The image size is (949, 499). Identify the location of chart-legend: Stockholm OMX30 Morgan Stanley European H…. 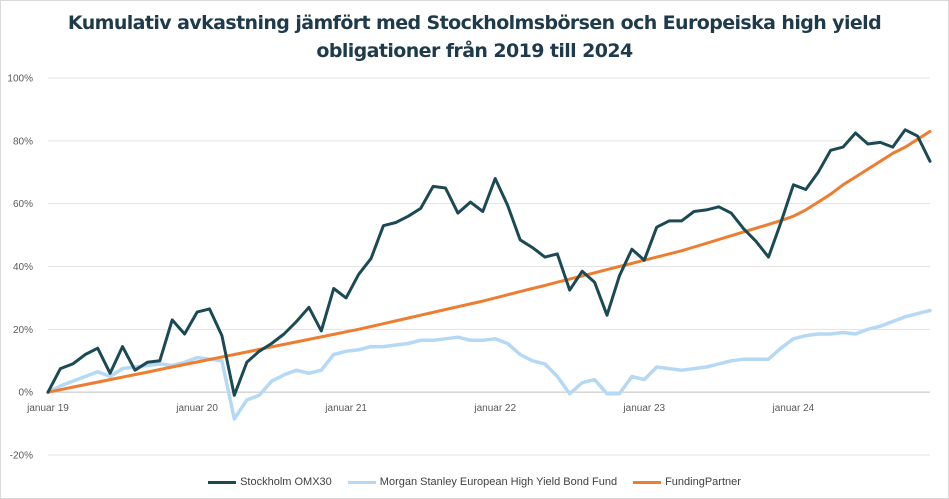
(474, 482).